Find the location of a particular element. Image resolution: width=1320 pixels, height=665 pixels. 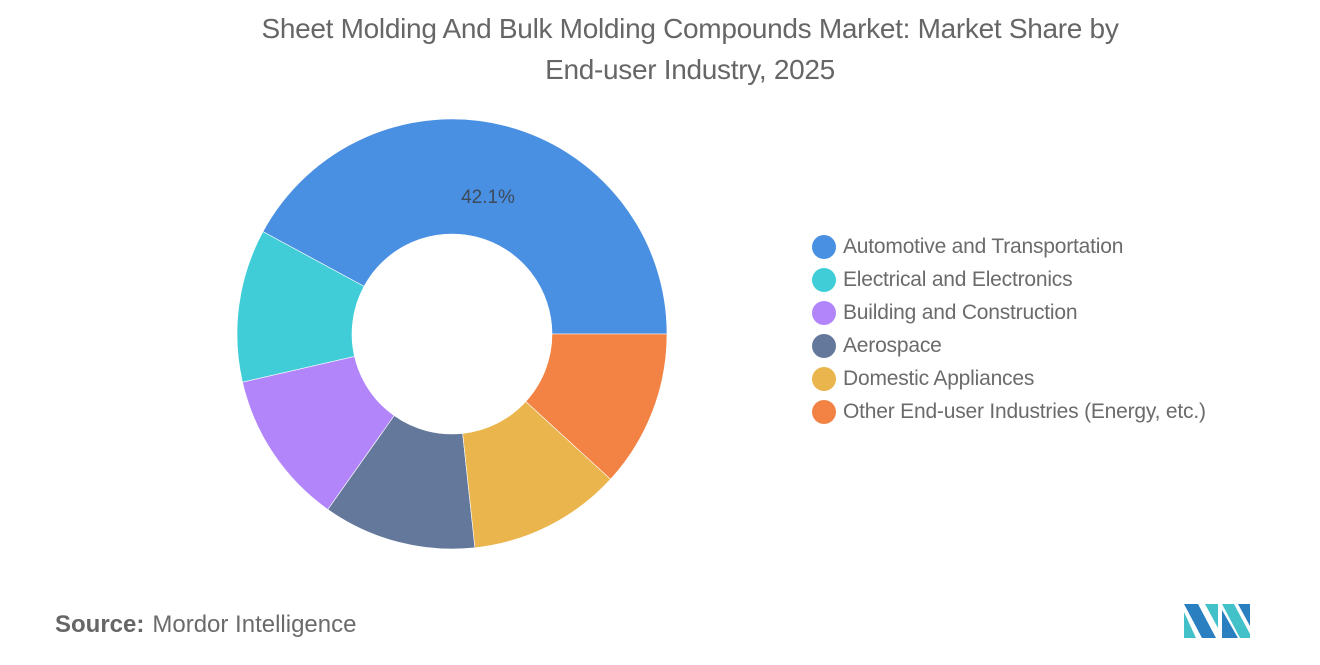

source-label: Source: is located at coordinates (100, 624).